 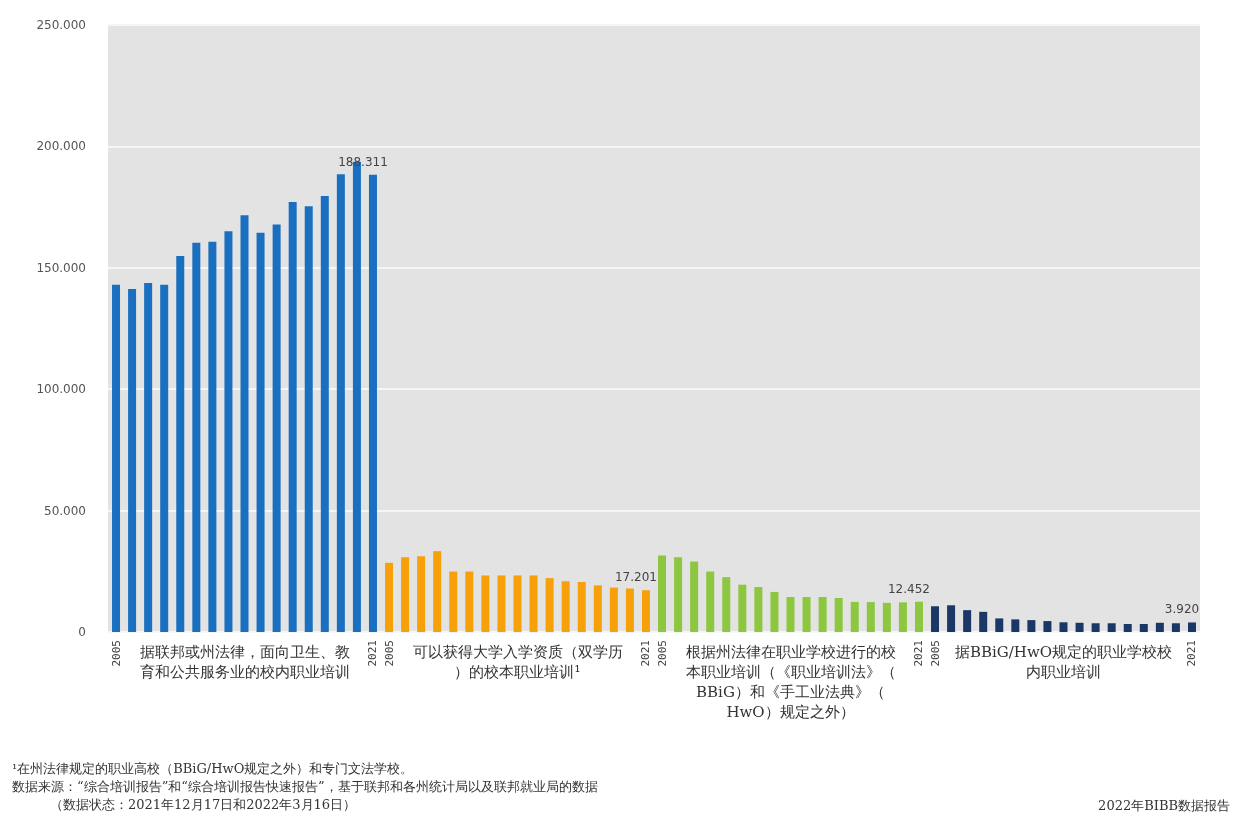 I want to click on y-tick-label: 200.000, so click(x=61, y=146).